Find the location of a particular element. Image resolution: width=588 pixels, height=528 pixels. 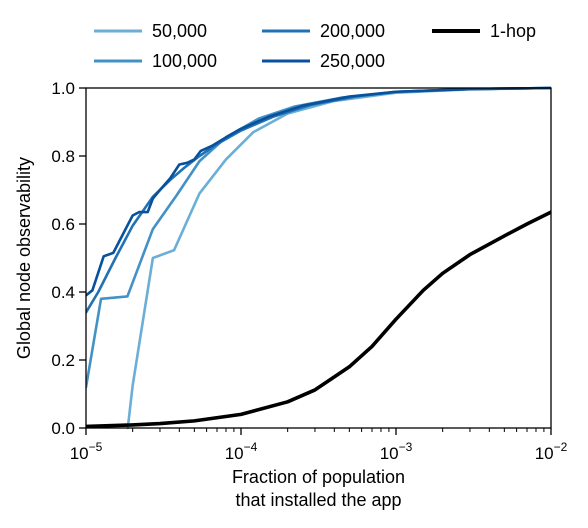

y-tick-label: 0.0 is located at coordinates (63, 428).